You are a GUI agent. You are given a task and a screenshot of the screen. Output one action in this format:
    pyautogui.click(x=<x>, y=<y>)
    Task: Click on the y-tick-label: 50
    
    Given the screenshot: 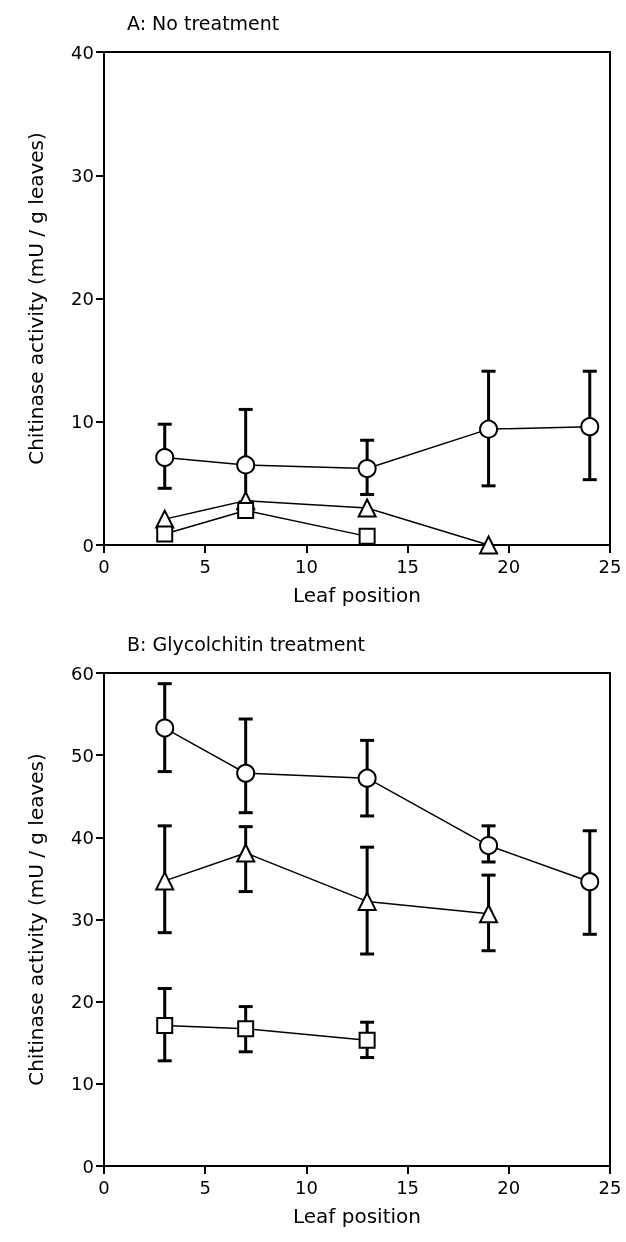 What is the action you would take?
    pyautogui.click(x=82, y=755)
    